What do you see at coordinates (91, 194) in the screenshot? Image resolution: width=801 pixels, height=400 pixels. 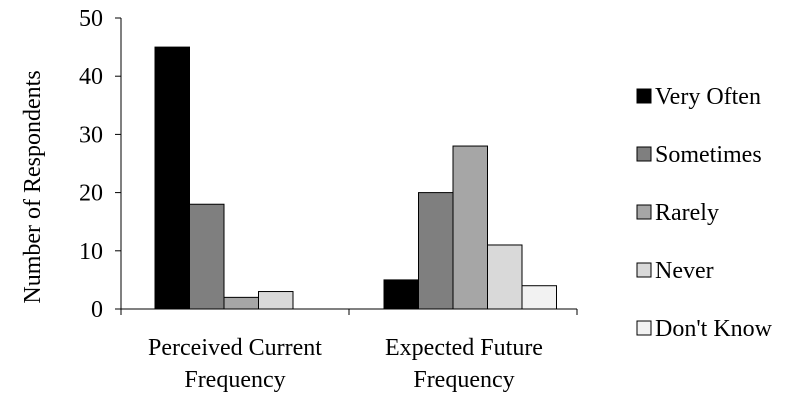 I see `y-tick-label-20: 20` at bounding box center [91, 194].